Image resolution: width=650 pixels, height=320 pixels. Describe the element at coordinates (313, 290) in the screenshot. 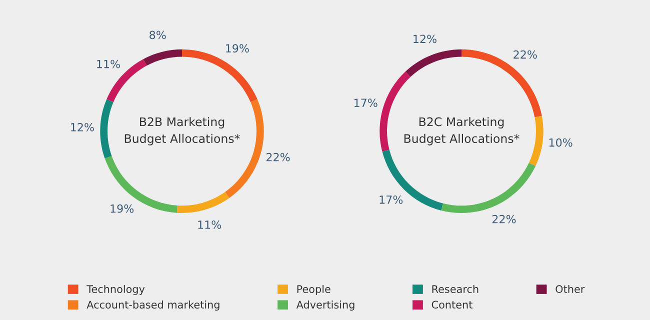

I see `legend-label: People` at that location.